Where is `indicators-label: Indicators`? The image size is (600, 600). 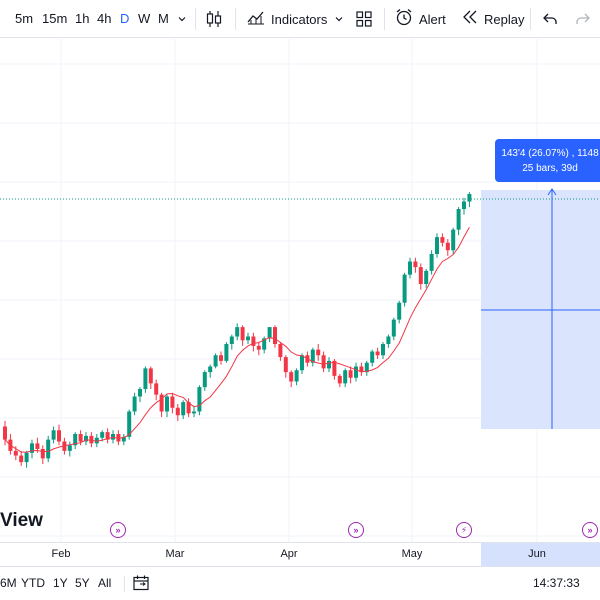
indicators-label: Indicators is located at coordinates (299, 19).